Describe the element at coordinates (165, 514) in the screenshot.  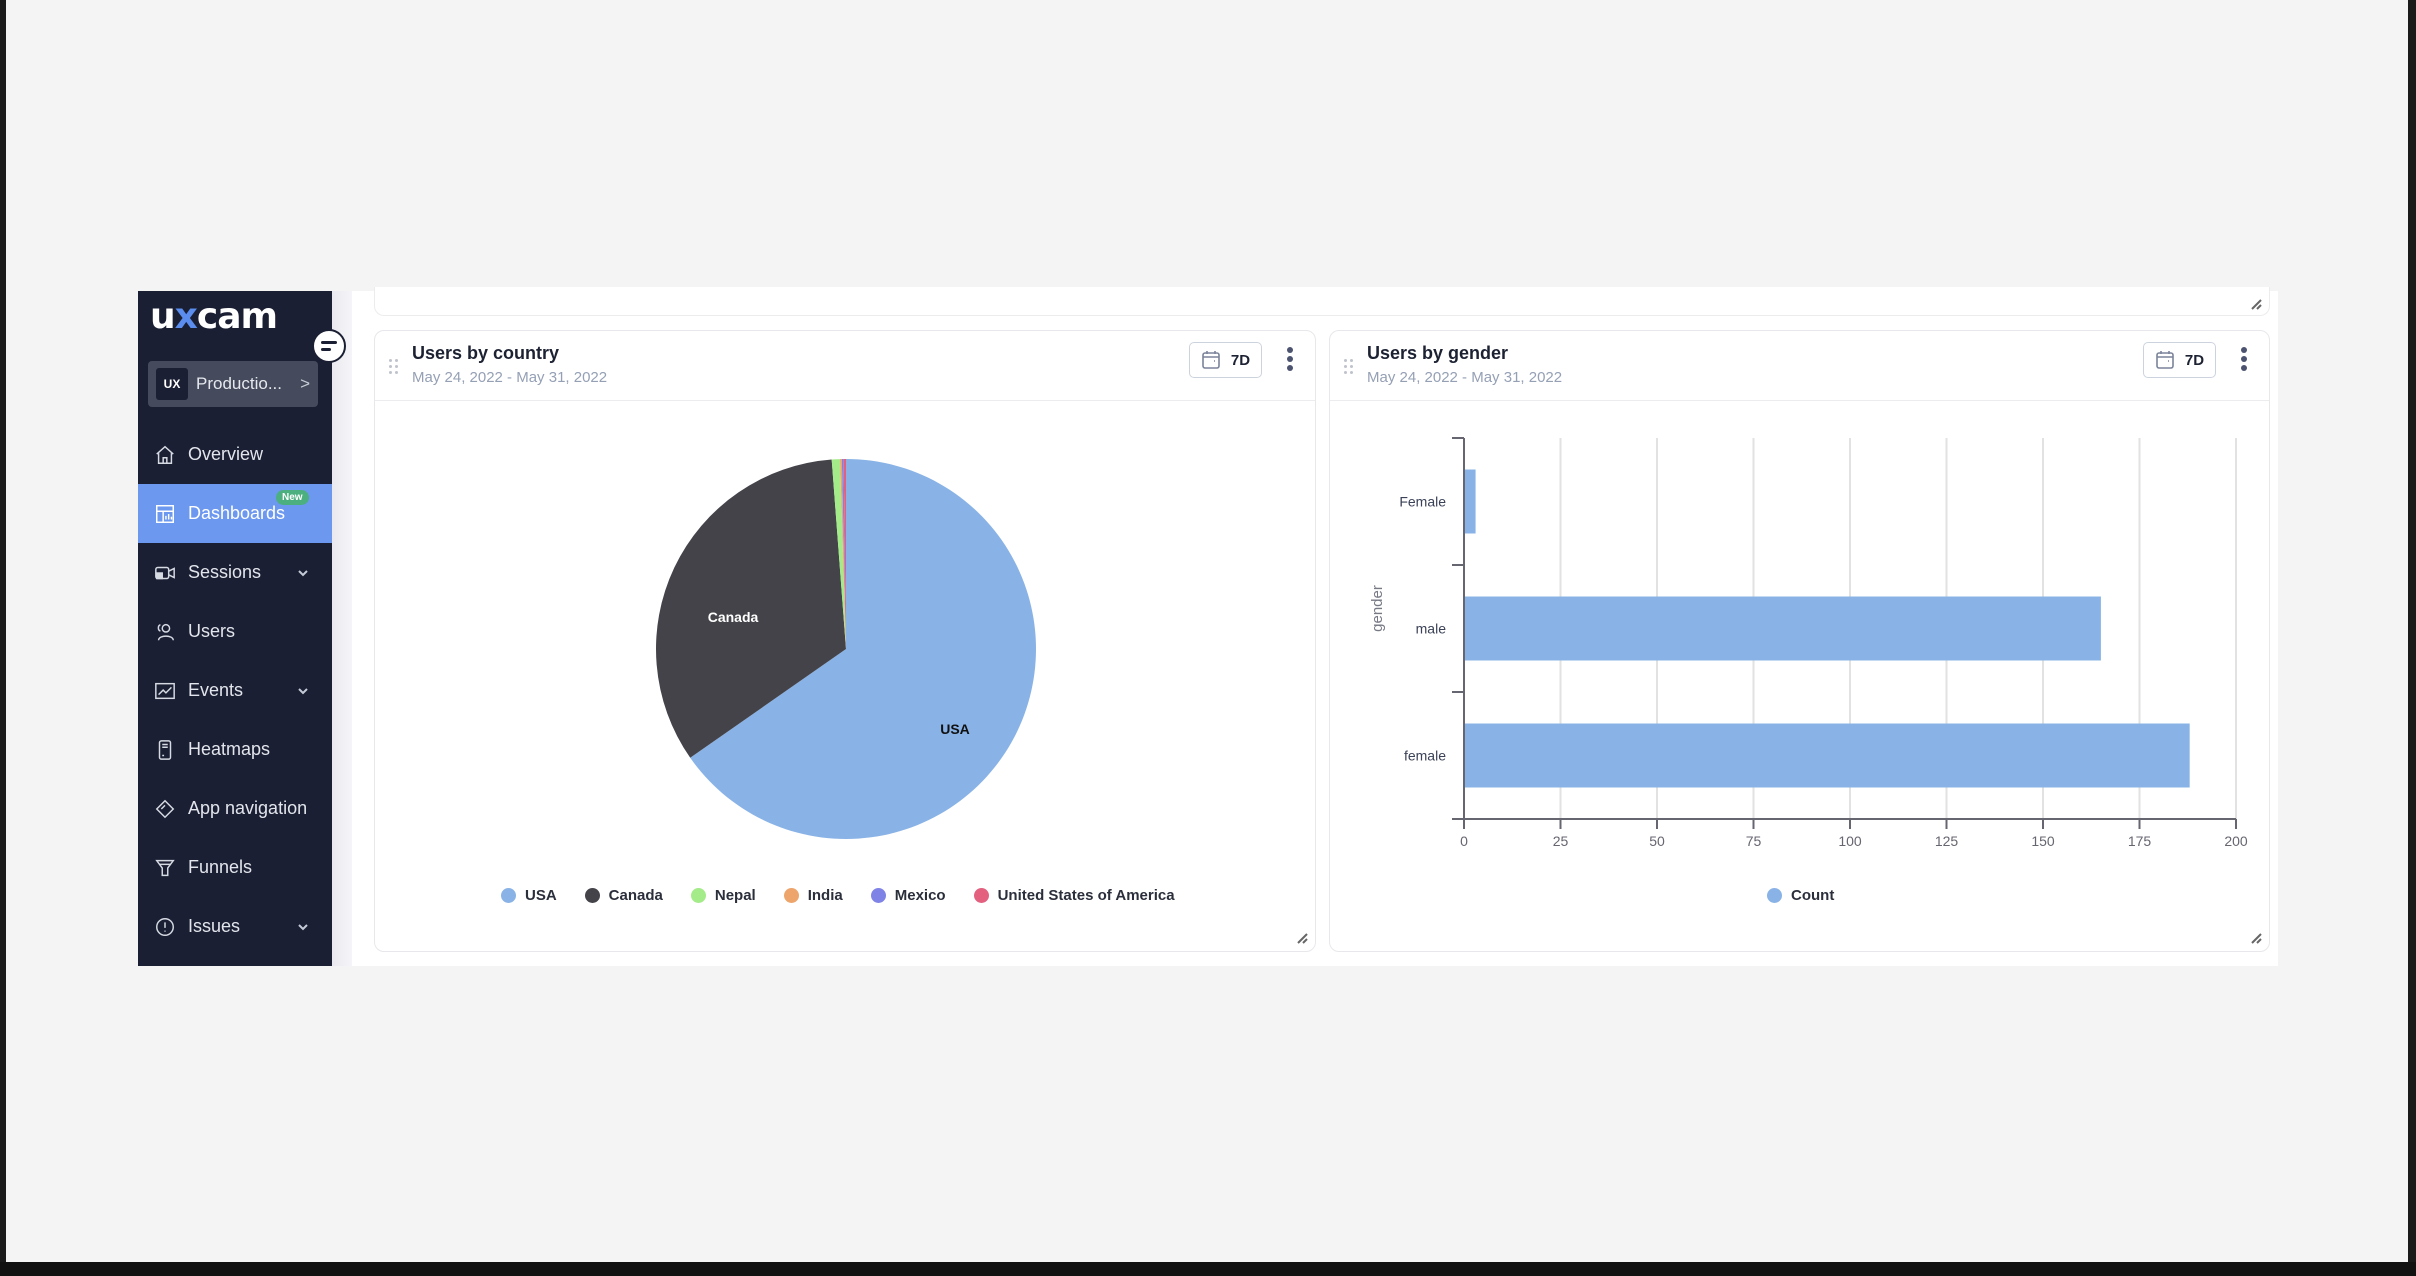
I see `dashboard-icon` at that location.